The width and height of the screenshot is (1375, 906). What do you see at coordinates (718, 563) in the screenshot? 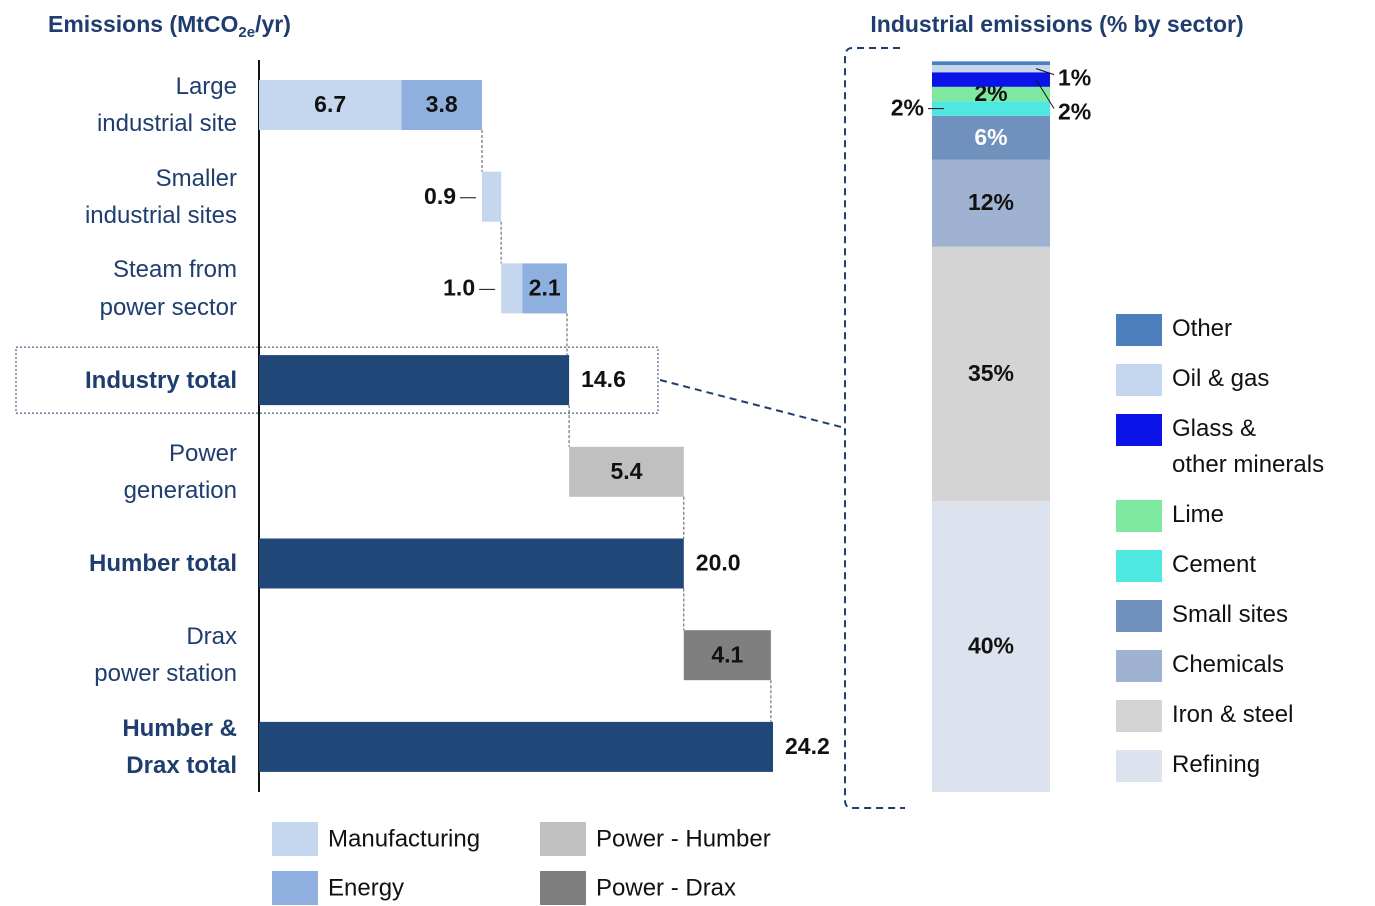
I see `total-label: 20.0` at bounding box center [718, 563].